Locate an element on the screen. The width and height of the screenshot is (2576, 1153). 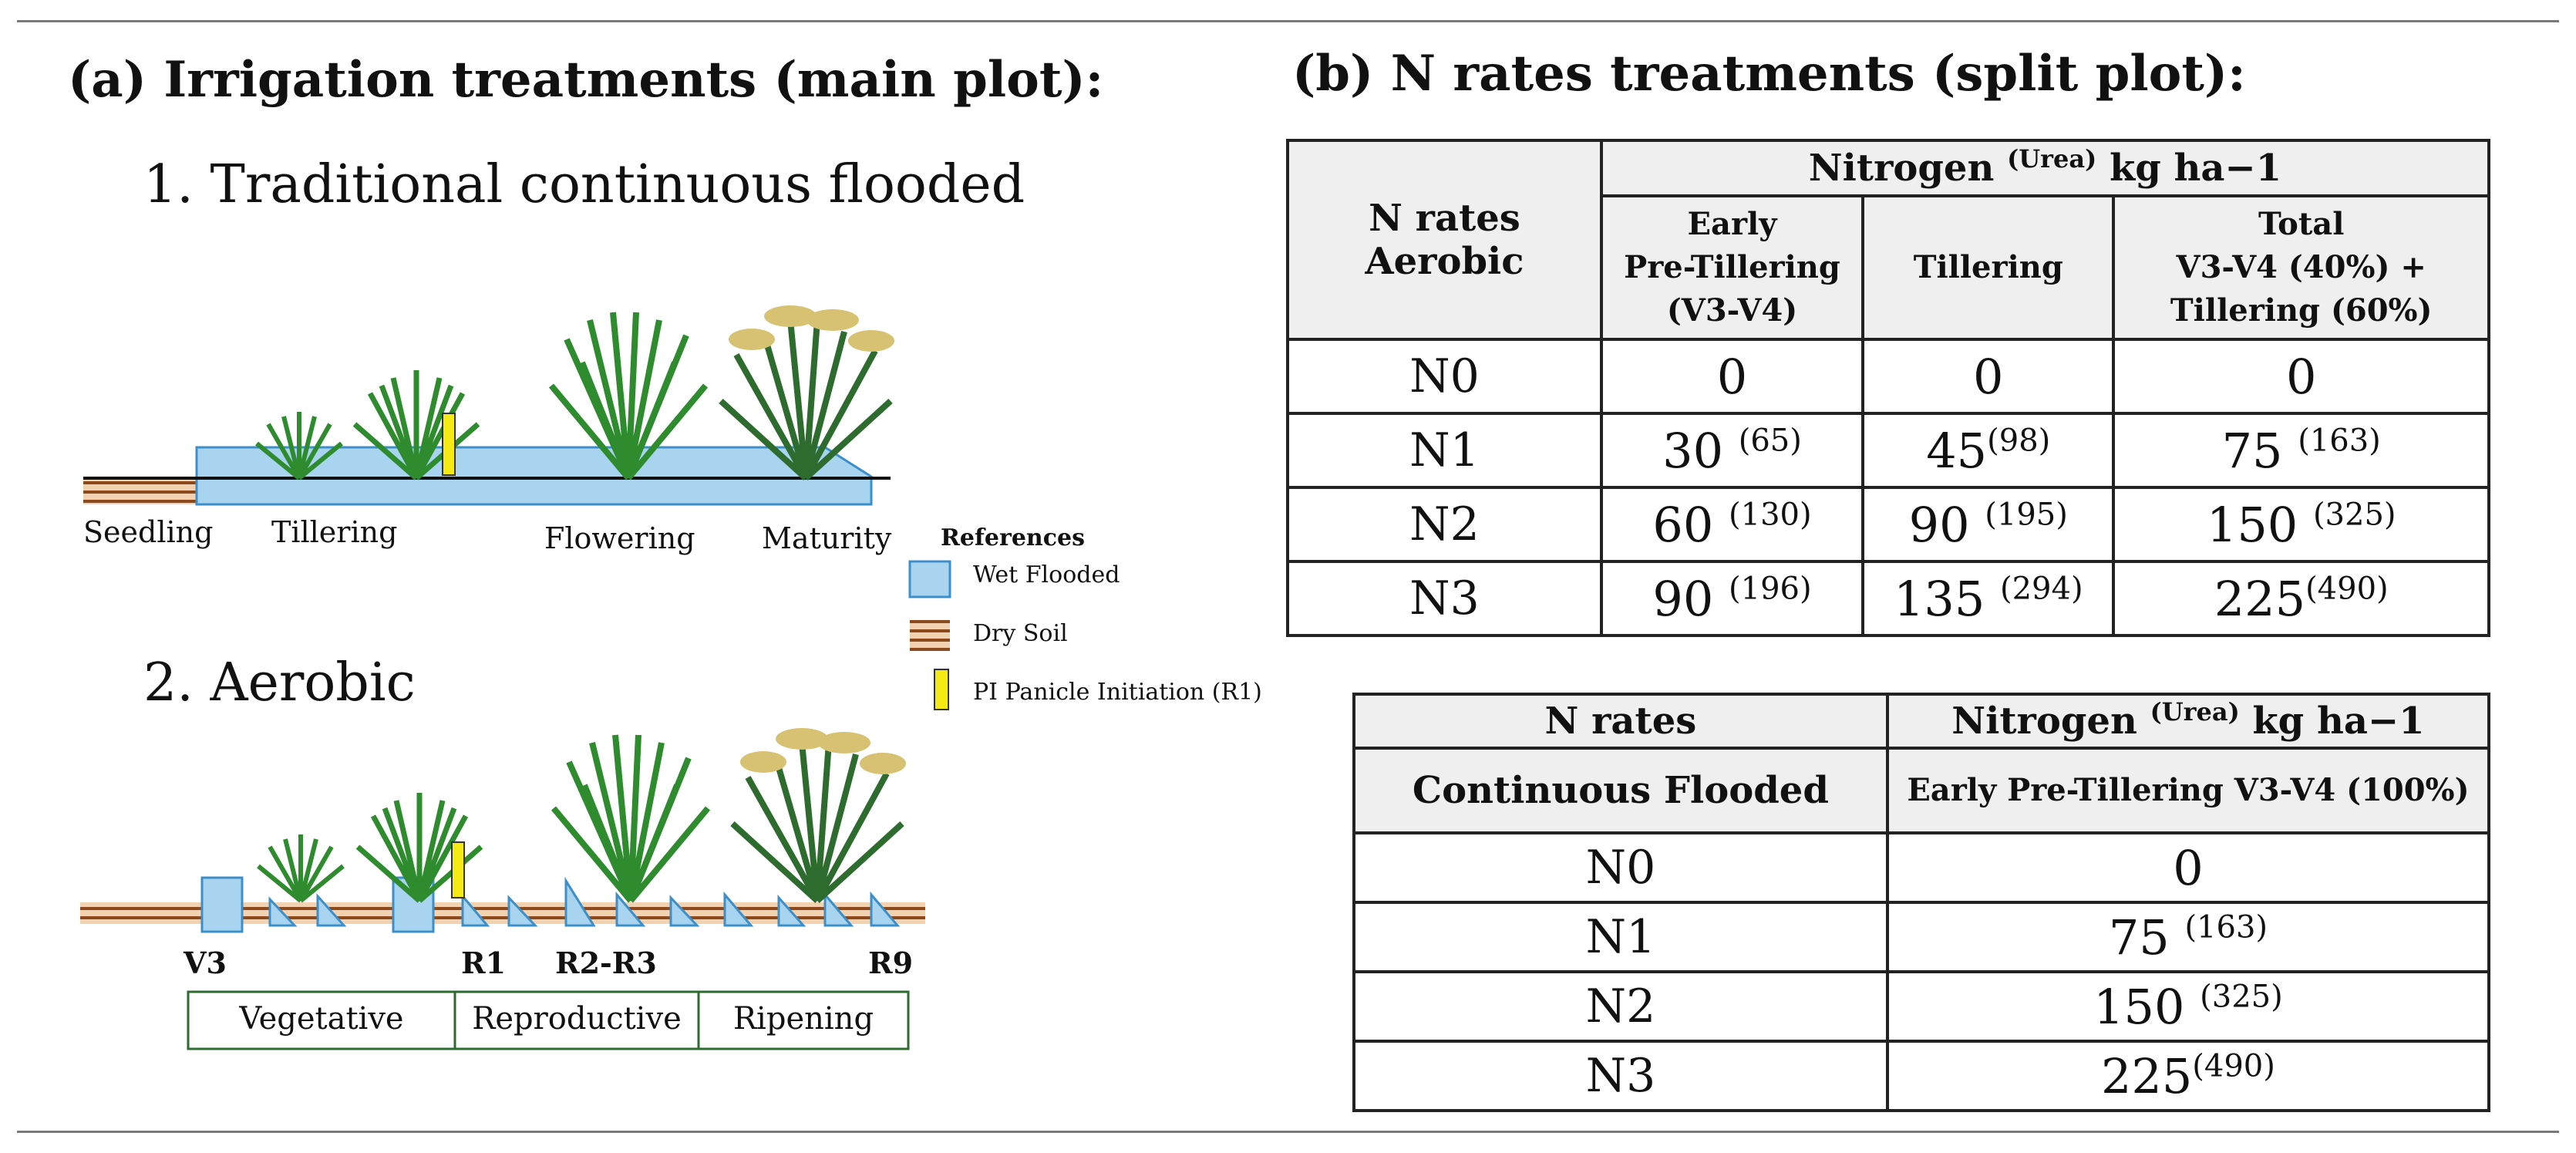
flood-water is located at coordinates (534, 476).